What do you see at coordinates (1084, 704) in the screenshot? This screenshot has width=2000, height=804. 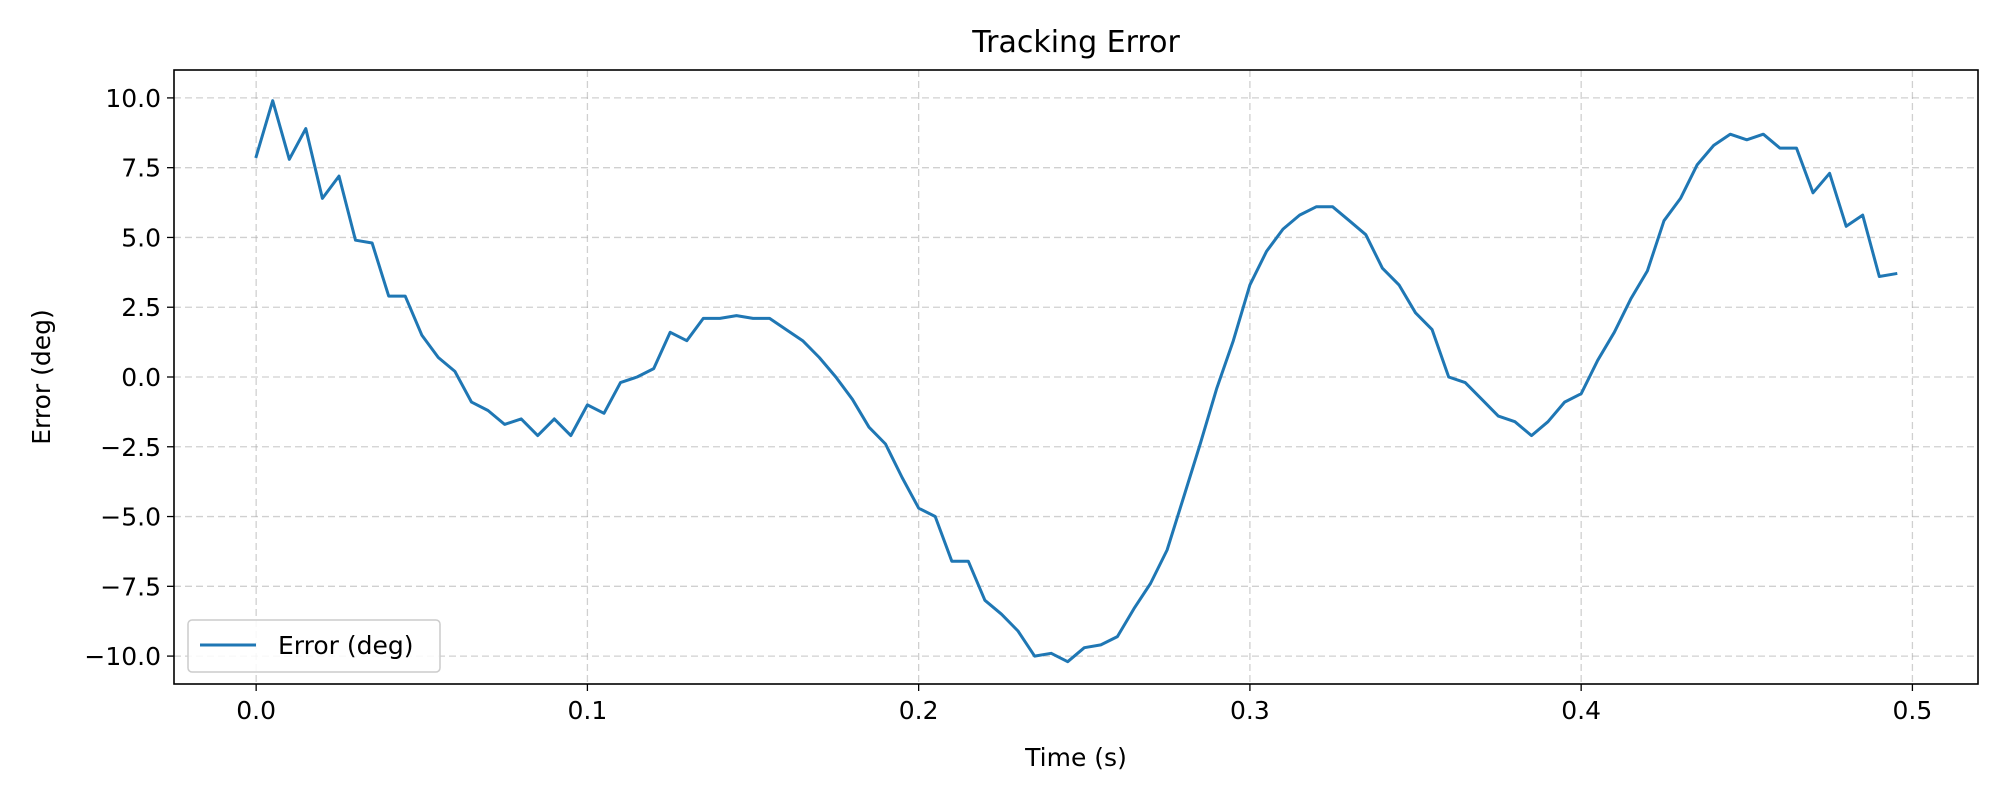 I see `x-axis-ticks: 0.0 0.1 0.2 0.3 0.4 0.5` at bounding box center [1084, 704].